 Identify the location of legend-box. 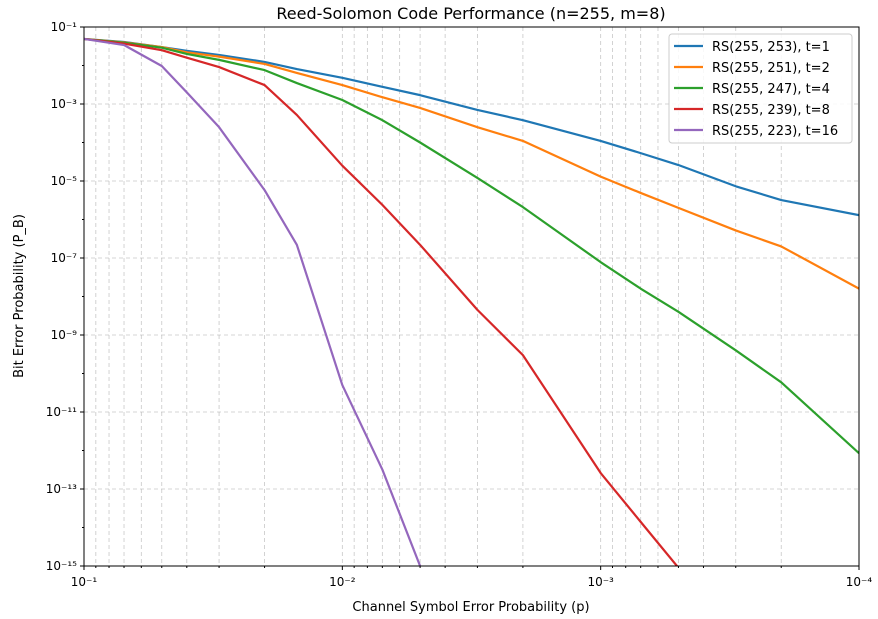
(760, 88).